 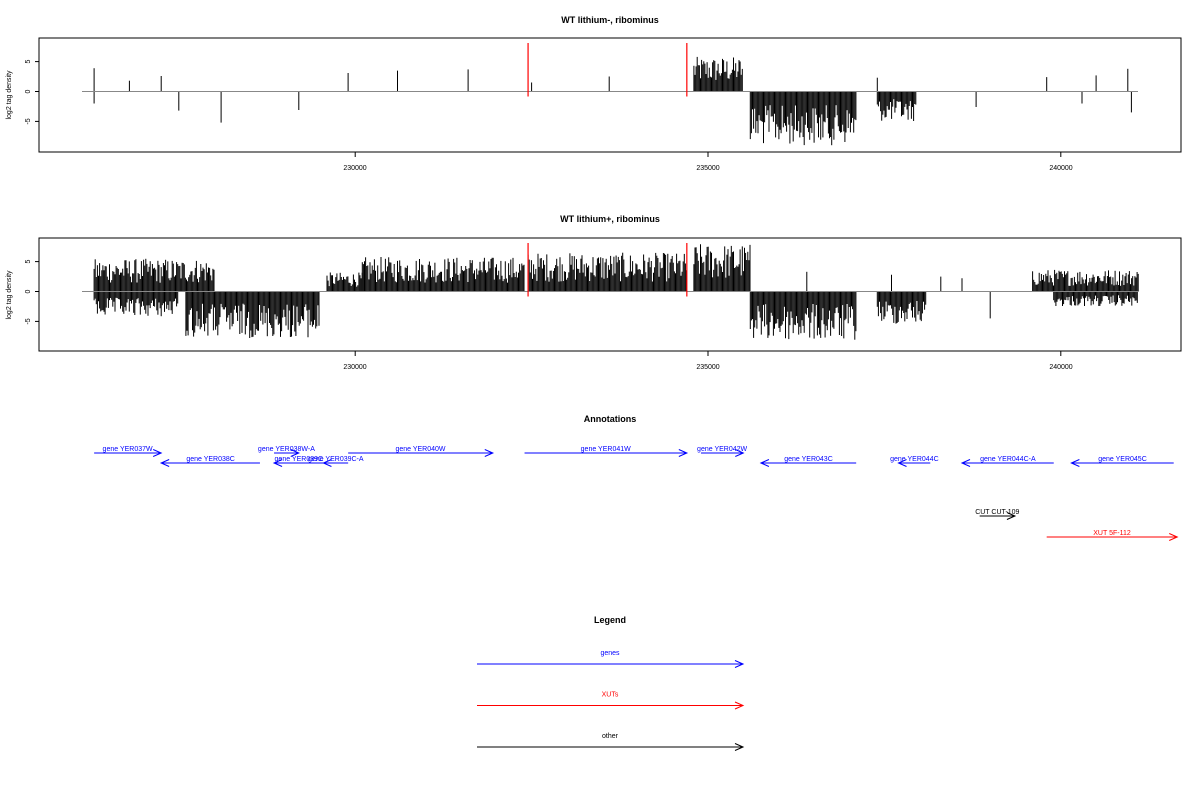 I want to click on legend: Legend genes XUTs other, so click(x=611, y=683).